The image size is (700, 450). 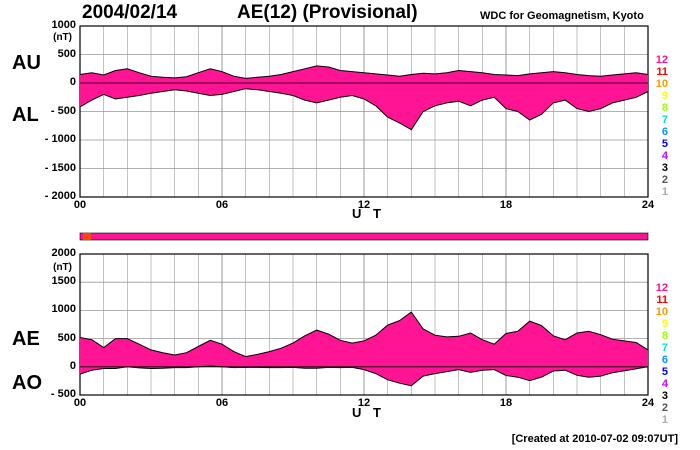 I want to click on top-al-line, so click(x=364, y=109).